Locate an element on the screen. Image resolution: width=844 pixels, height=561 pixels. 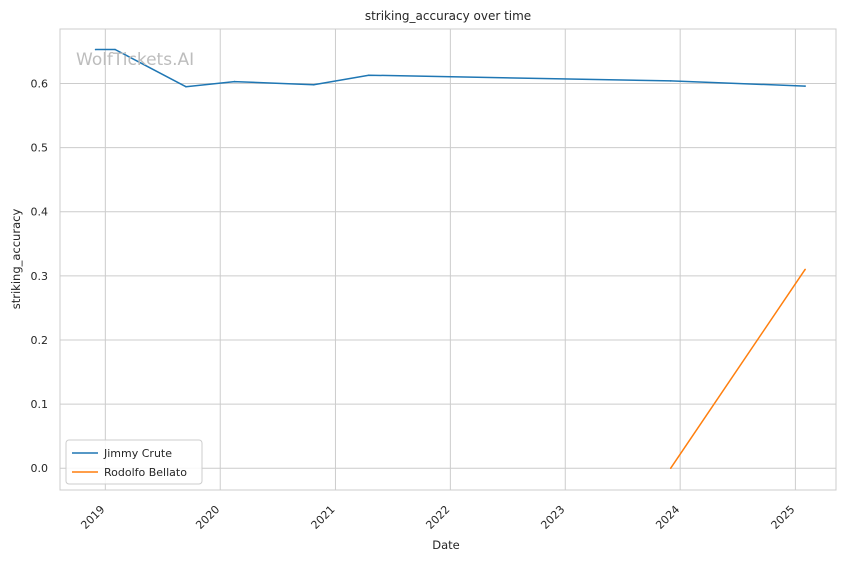
x-tick-label: 2024 is located at coordinates (667, 517).